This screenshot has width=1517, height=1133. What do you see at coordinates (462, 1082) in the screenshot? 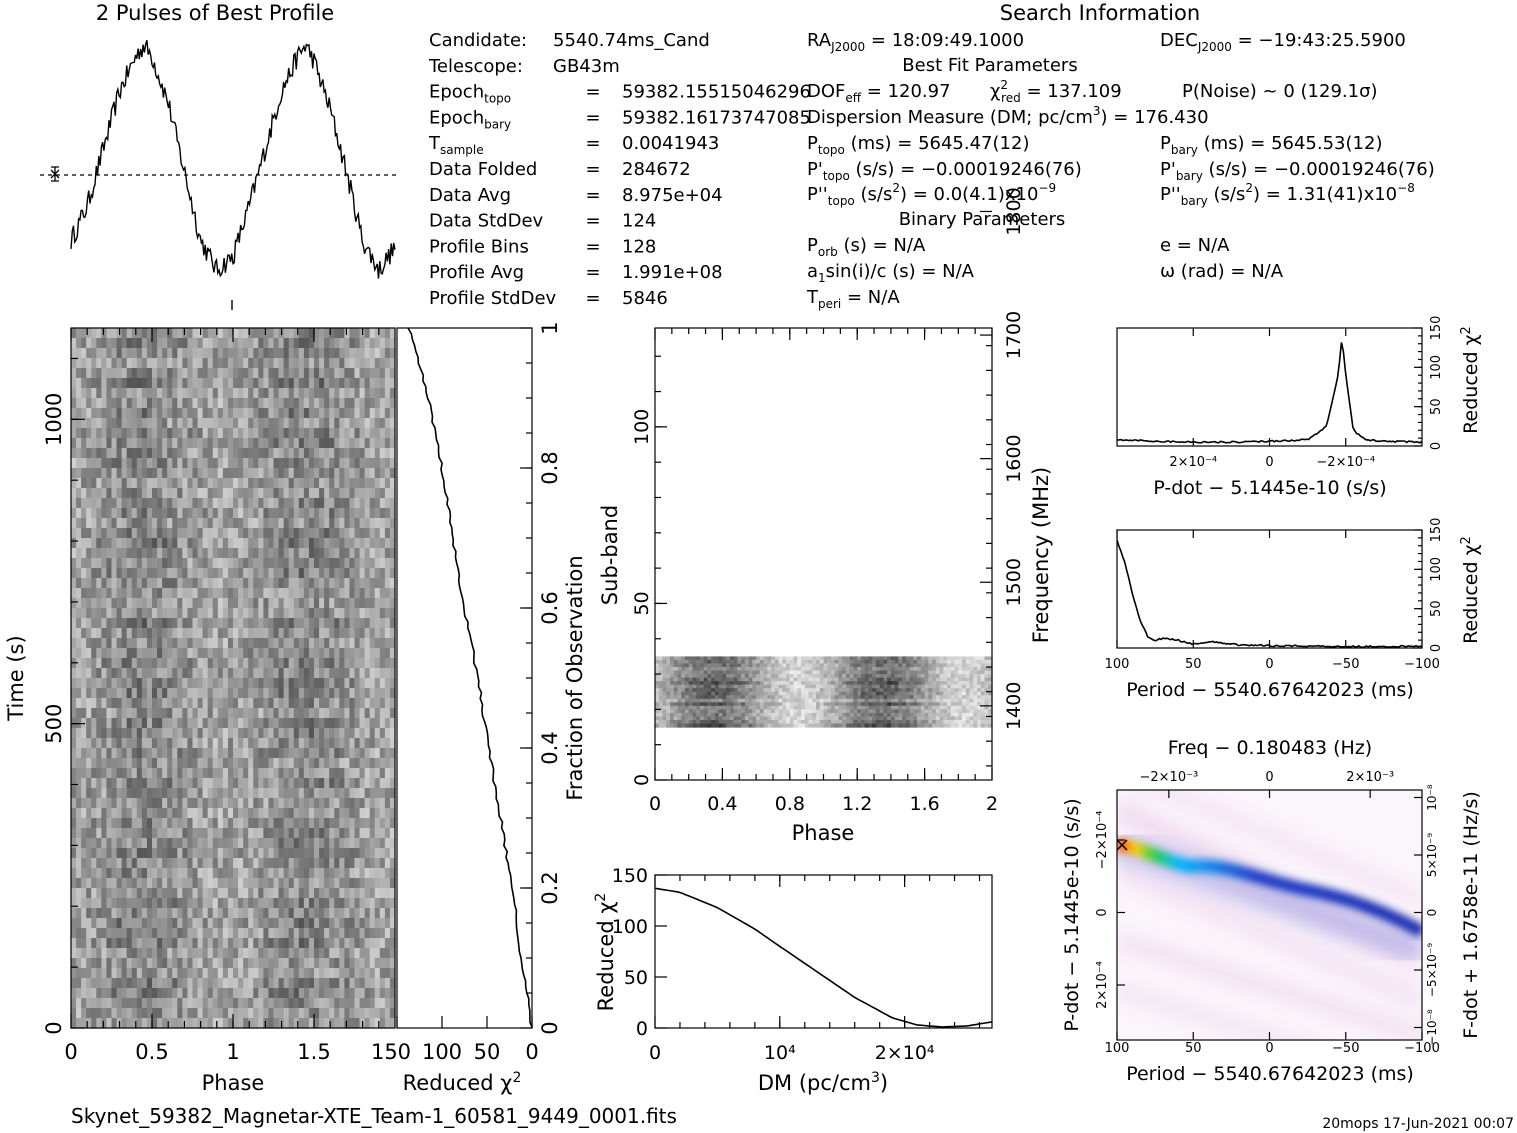
I see `reduced-chi2-axis-label: Reduced χ2` at bounding box center [462, 1082].